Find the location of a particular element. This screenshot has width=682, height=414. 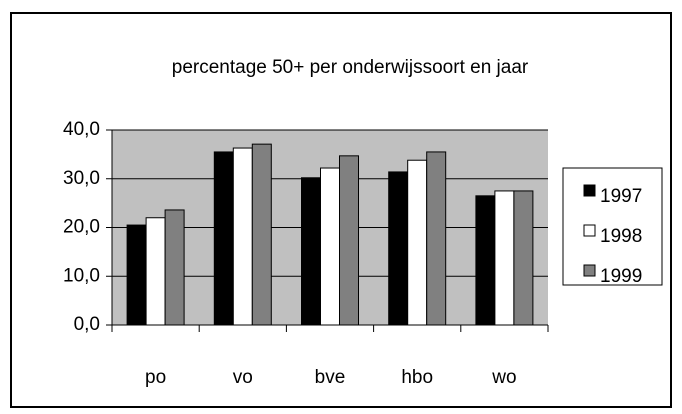

legend-box is located at coordinates (612, 226).